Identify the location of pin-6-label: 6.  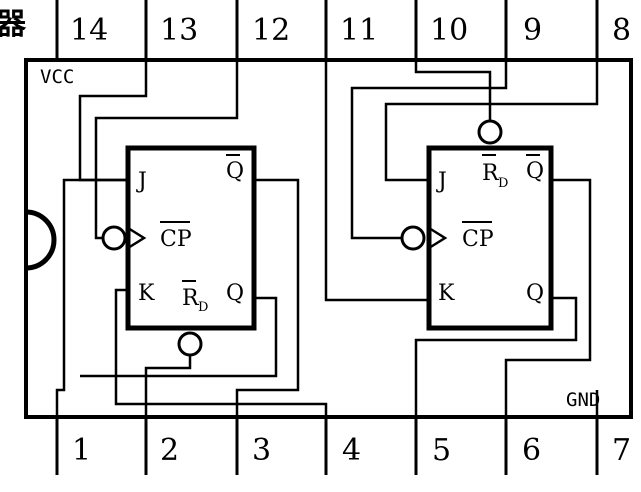
(531, 450).